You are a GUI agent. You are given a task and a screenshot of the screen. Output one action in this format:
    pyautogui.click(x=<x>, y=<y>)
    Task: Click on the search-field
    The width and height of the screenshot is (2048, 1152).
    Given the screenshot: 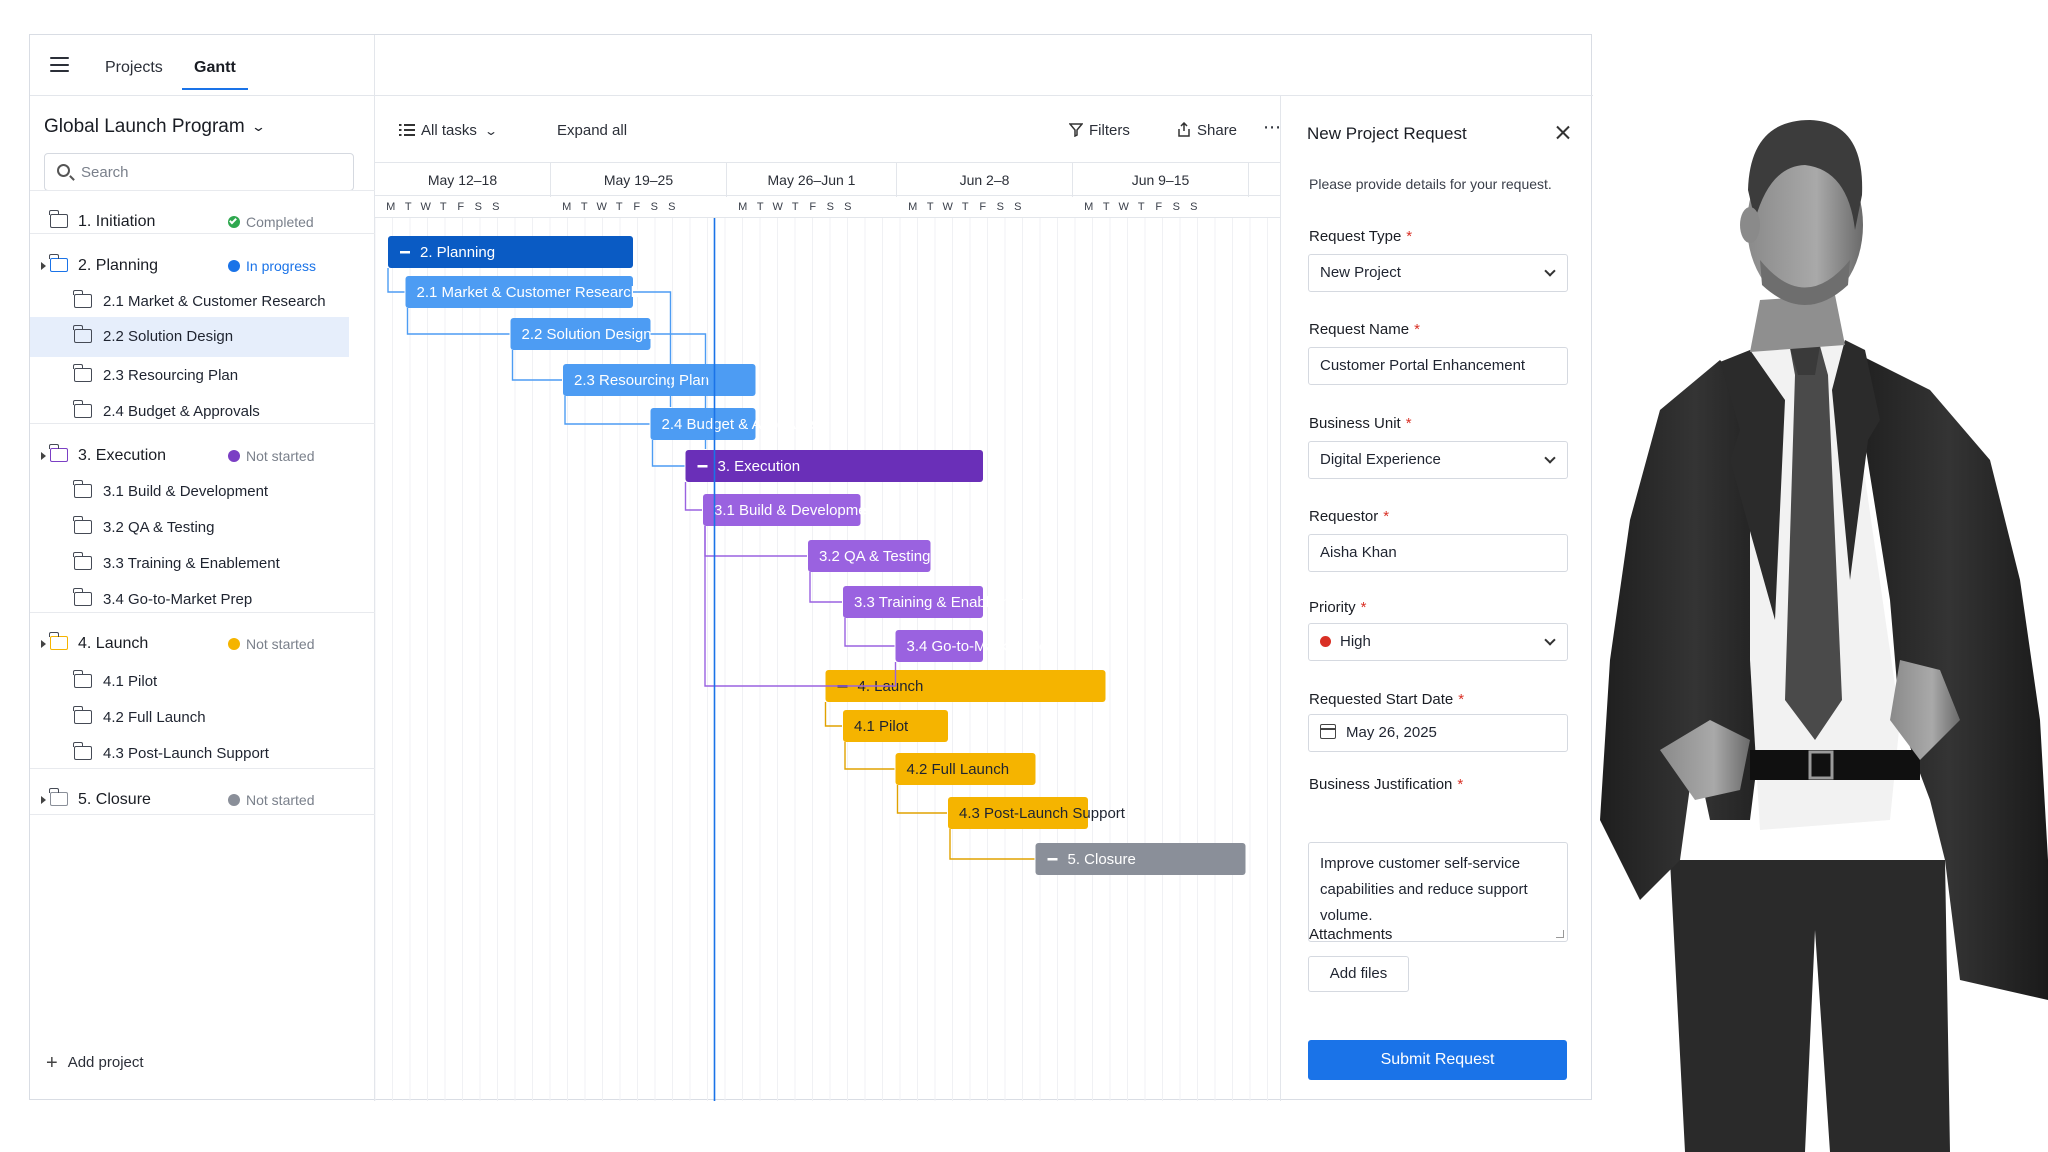 What is the action you would take?
    pyautogui.click(x=199, y=172)
    